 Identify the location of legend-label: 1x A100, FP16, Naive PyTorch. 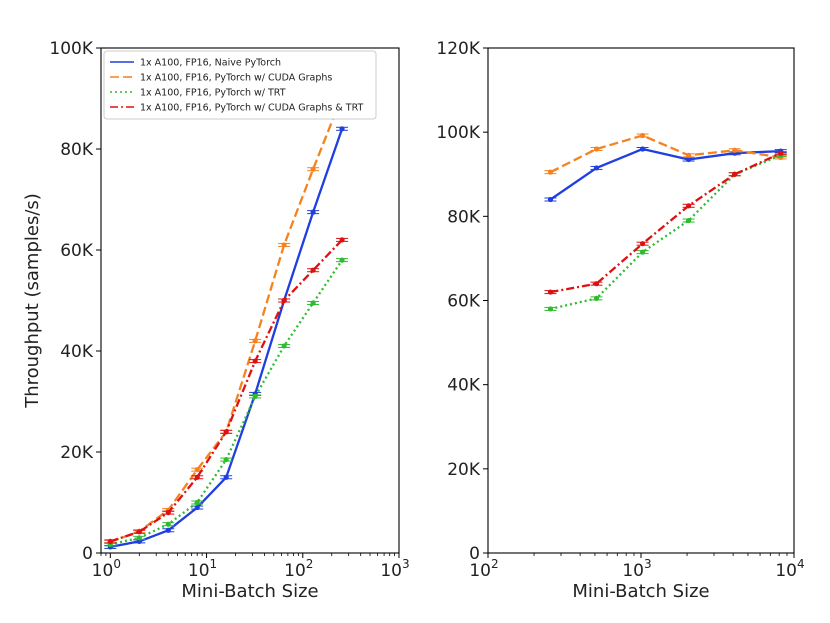
(210, 63).